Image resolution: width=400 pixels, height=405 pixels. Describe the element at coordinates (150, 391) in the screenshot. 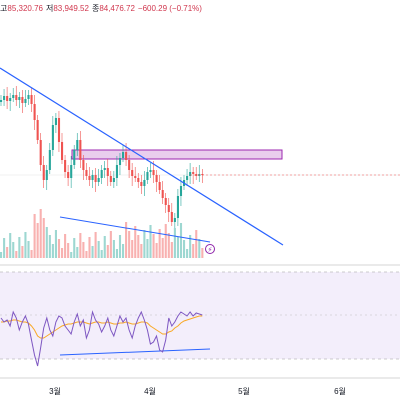

I see `x-axis-label-apr: 4월` at that location.